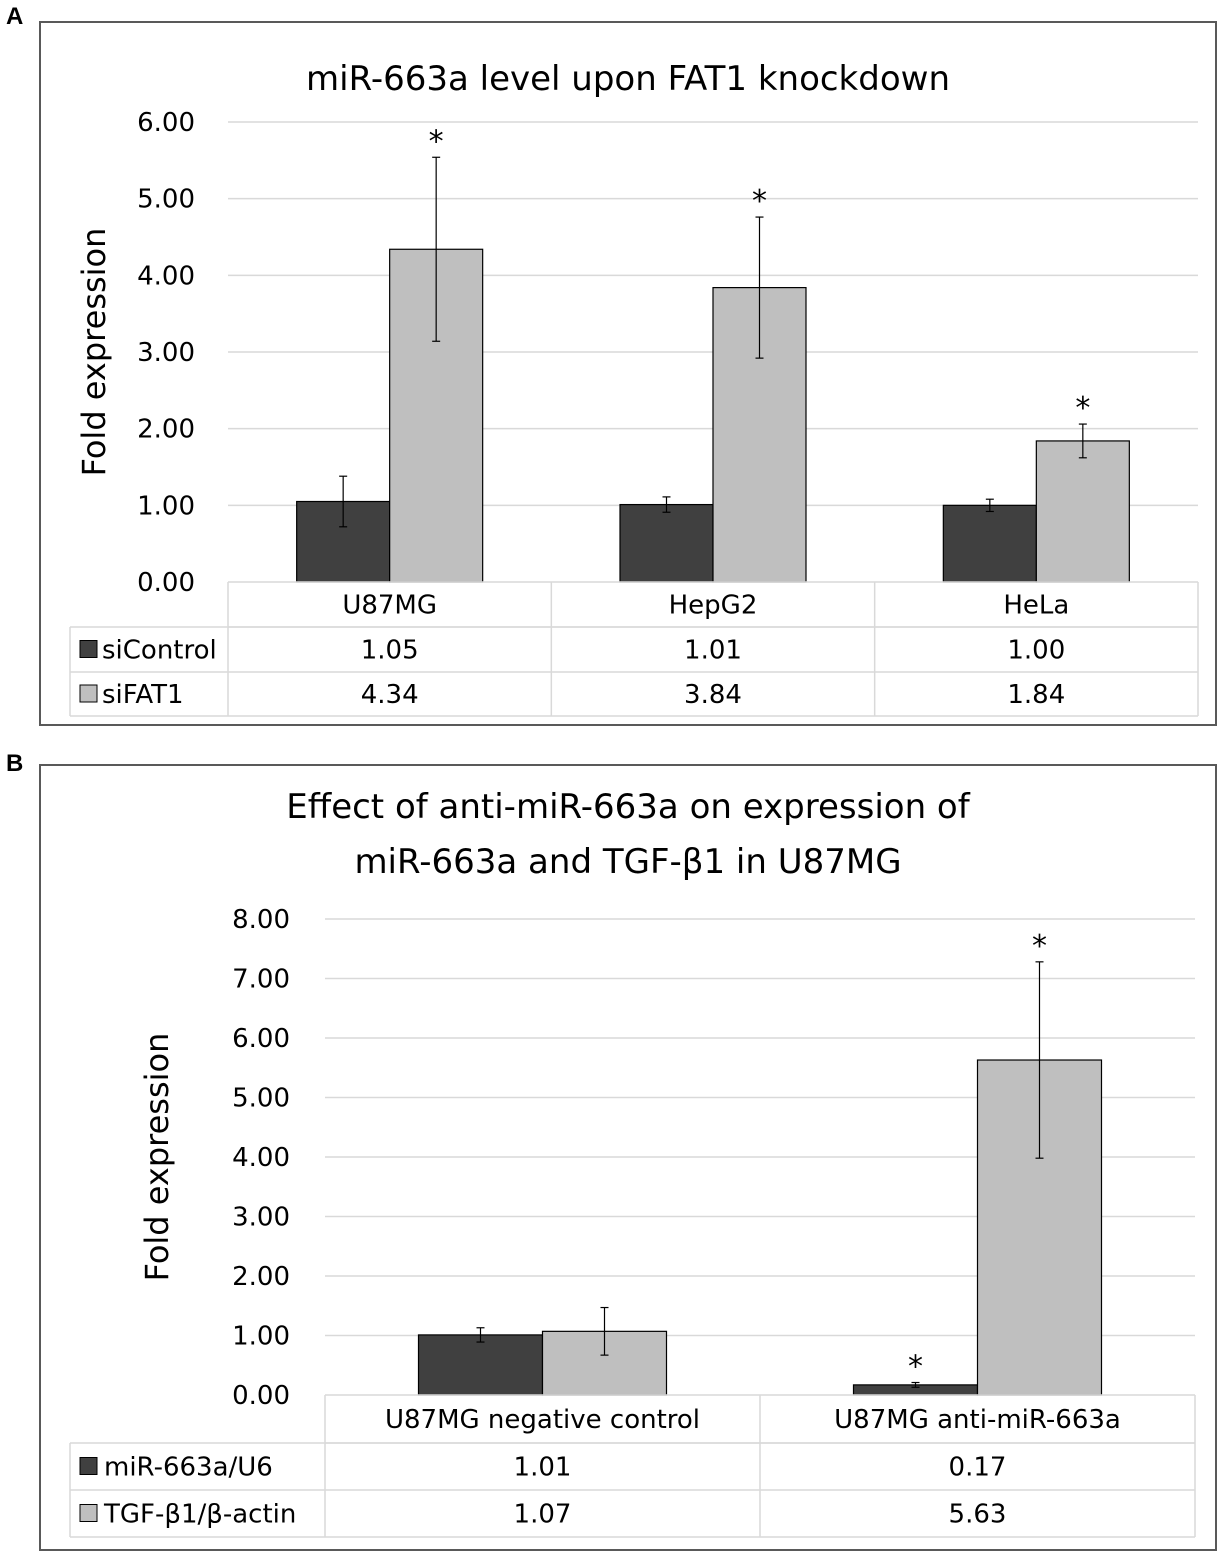 The height and width of the screenshot is (1553, 1219). What do you see at coordinates (261, 1277) in the screenshot?
I see `chart-b-ytick-label: 2.00` at bounding box center [261, 1277].